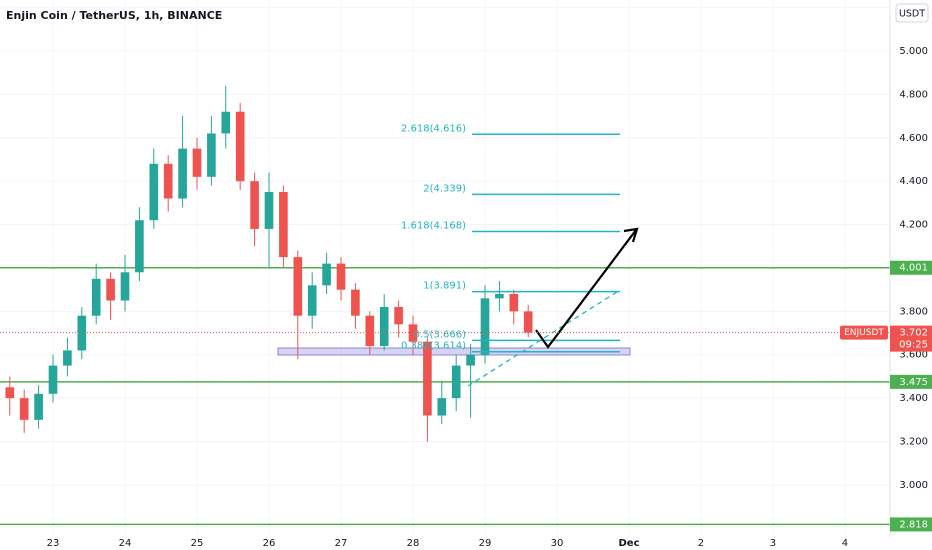  What do you see at coordinates (701, 543) in the screenshot?
I see `x-tick-label: 2` at bounding box center [701, 543].